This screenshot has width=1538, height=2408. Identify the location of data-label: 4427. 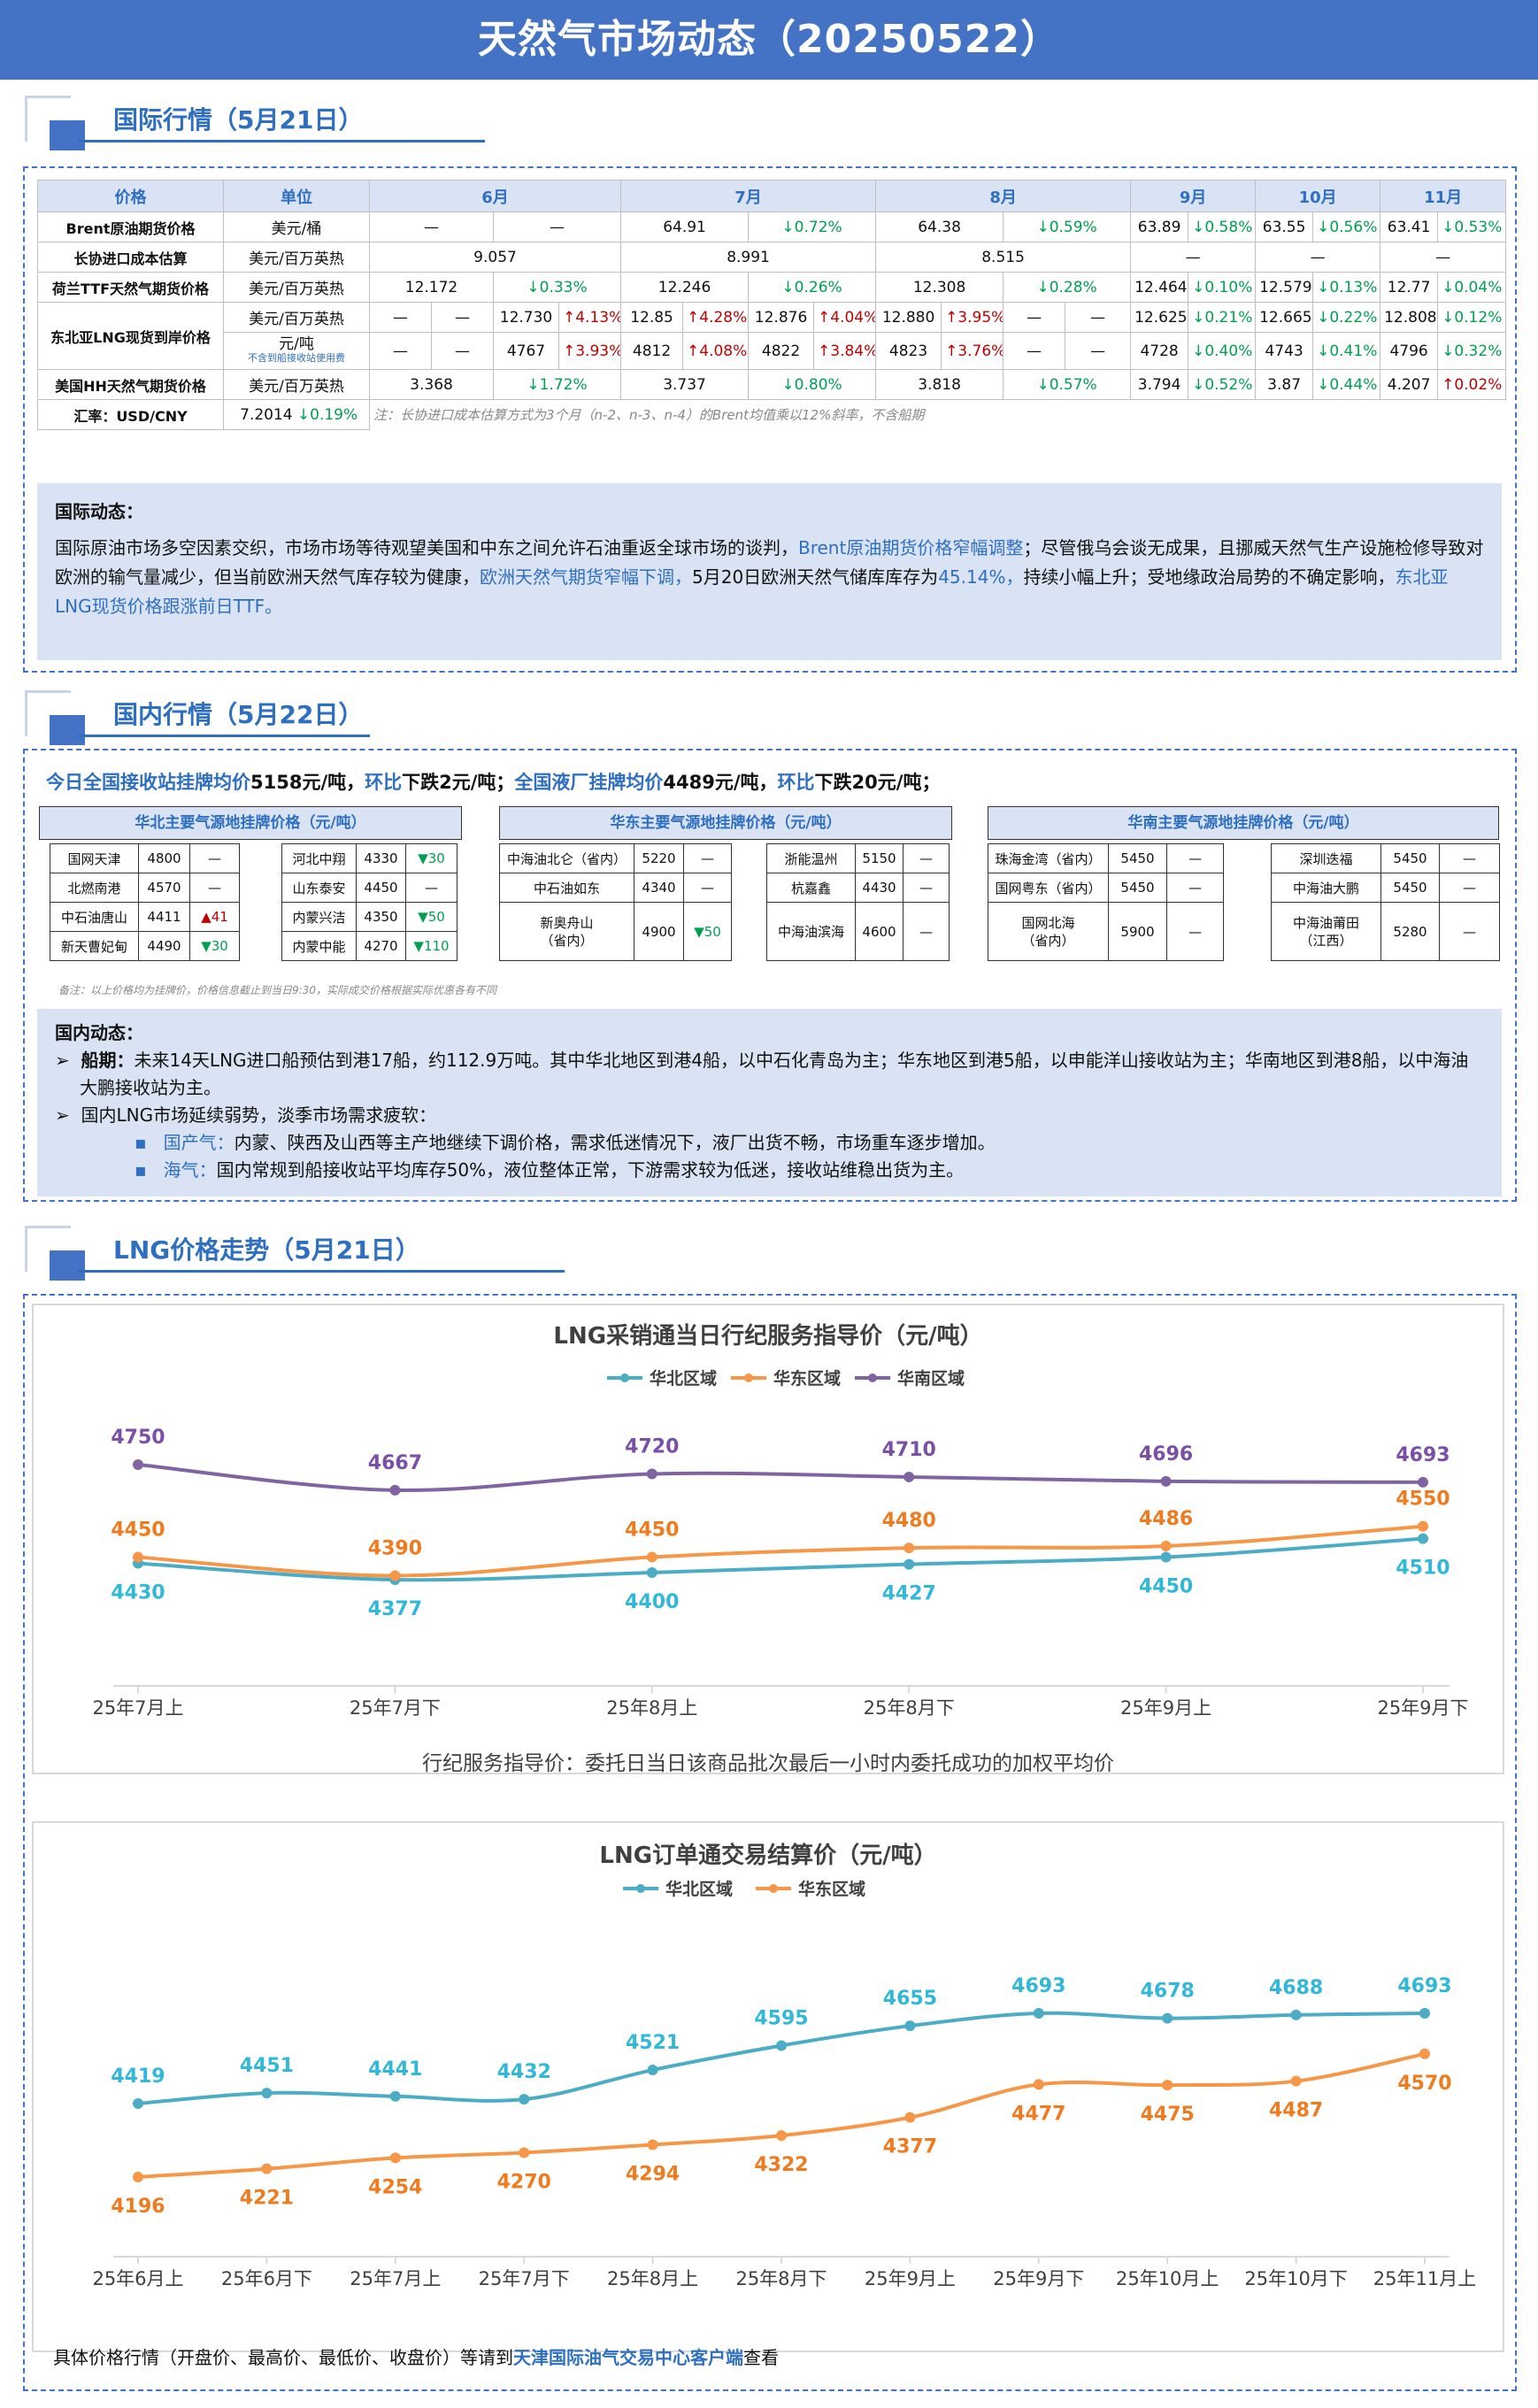
(909, 1594).